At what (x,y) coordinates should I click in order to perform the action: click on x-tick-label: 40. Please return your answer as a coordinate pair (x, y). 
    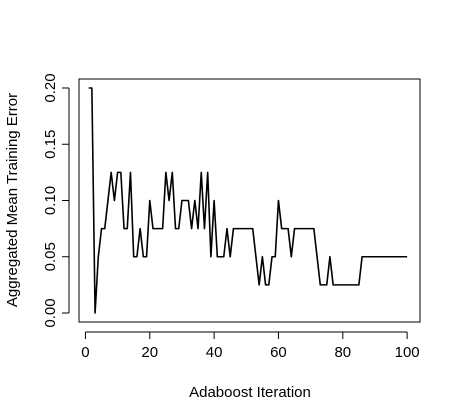
    Looking at the image, I should click on (214, 352).